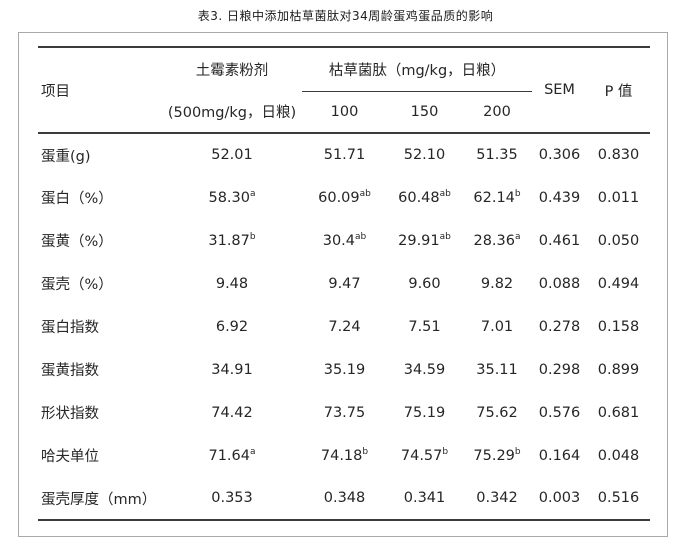 The image size is (691, 552). I want to click on row-label: 哈夫单位, so click(70, 457).